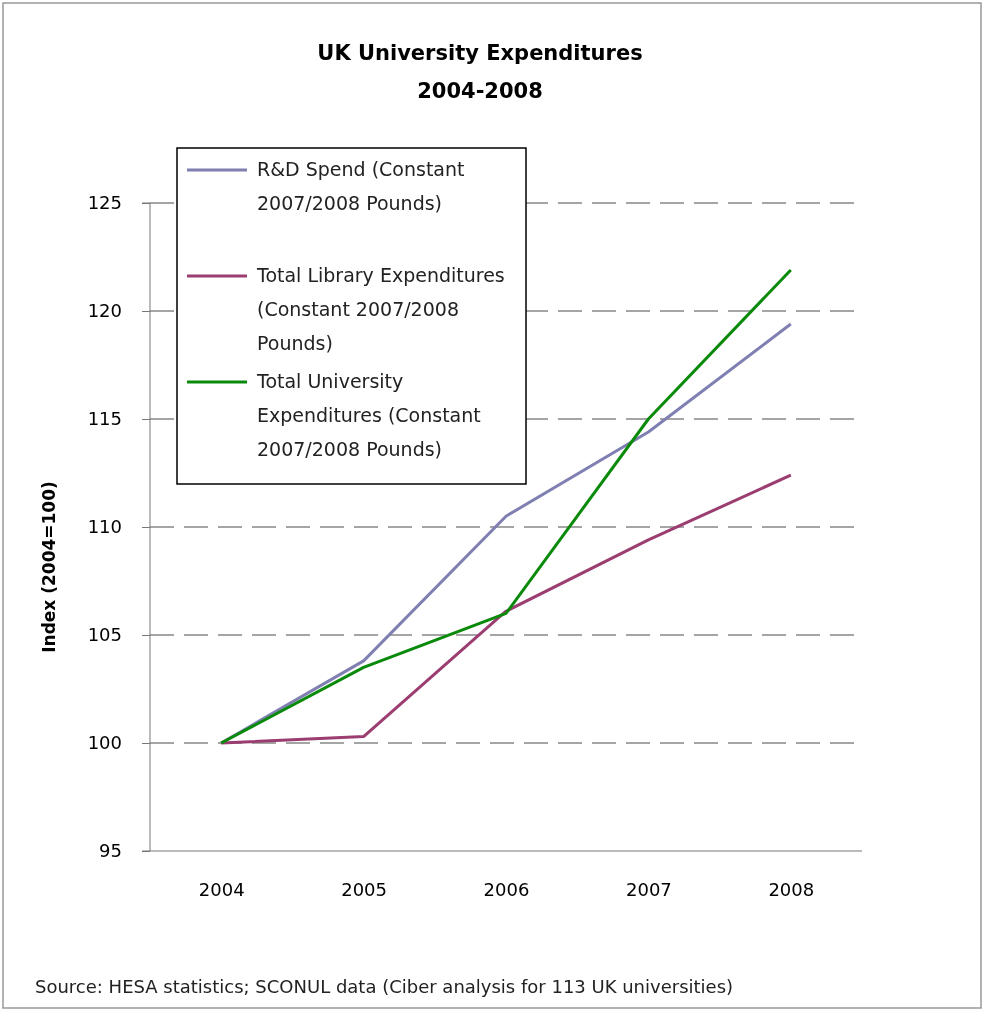 The image size is (985, 1011). What do you see at coordinates (368, 415) in the screenshot?
I see `legend-label: Total University Expenditures (Constant 2007/2008 Pounds)` at bounding box center [368, 415].